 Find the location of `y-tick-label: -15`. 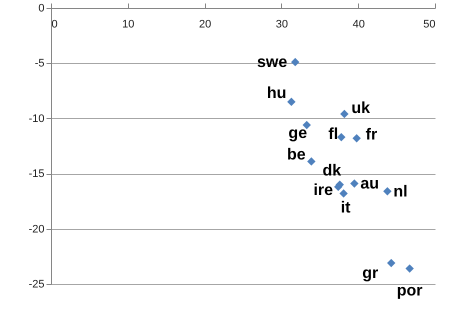

y-tick-label: -15 is located at coordinates (36, 174).